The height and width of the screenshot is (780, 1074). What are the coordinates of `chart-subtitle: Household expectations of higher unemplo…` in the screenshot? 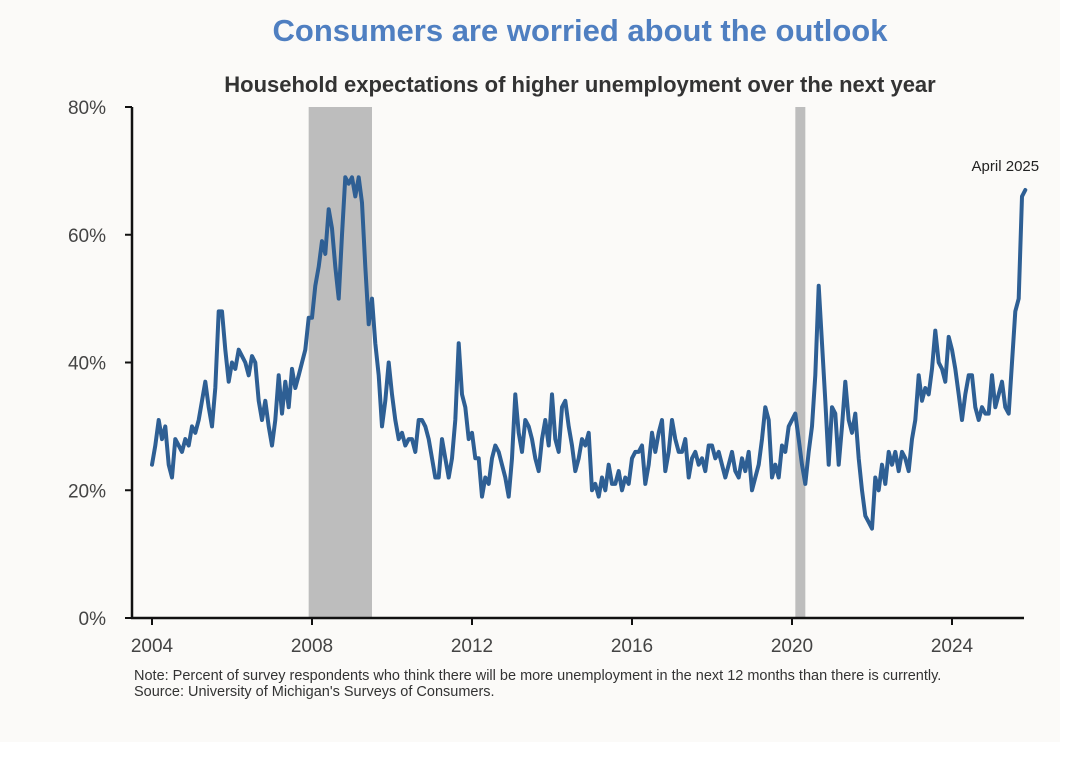 It's located at (580, 84).